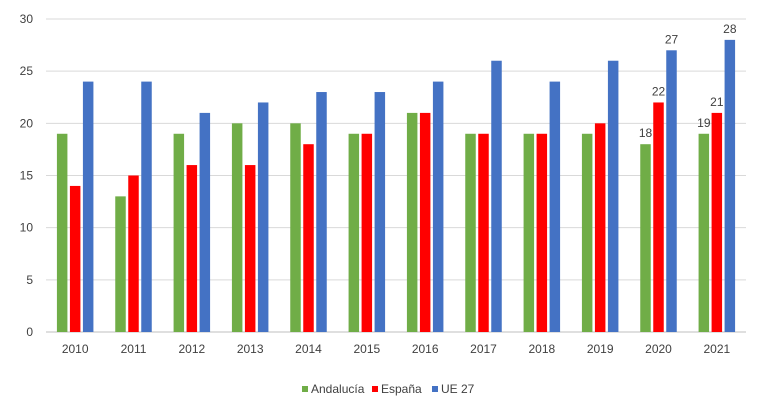 This screenshot has width=768, height=417. Describe the element at coordinates (366, 349) in the screenshot. I see `x-tick-label: 2015` at that location.